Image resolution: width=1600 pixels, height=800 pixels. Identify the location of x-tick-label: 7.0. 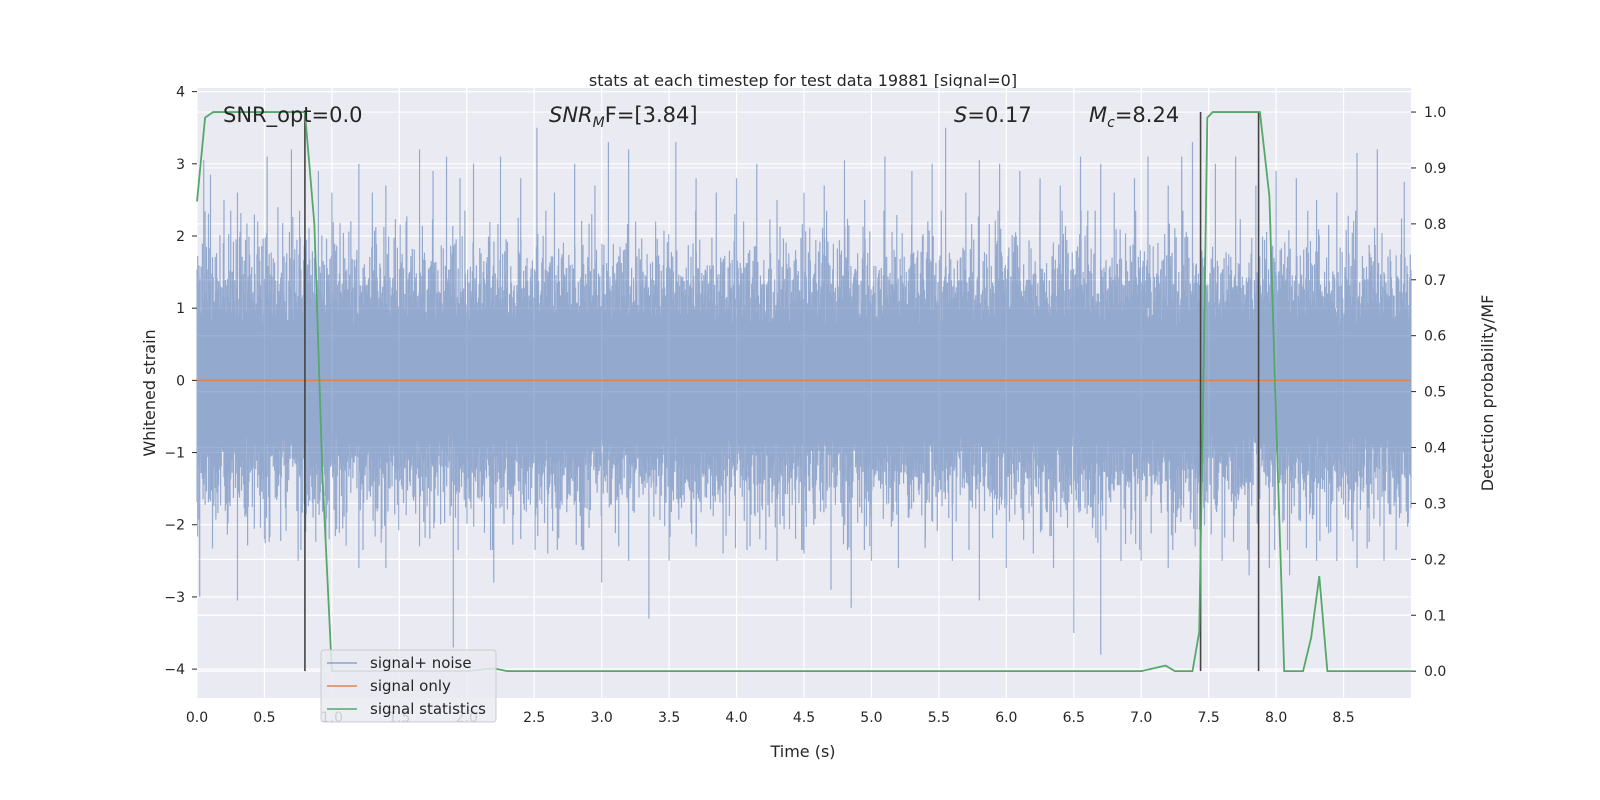
(1141, 718).